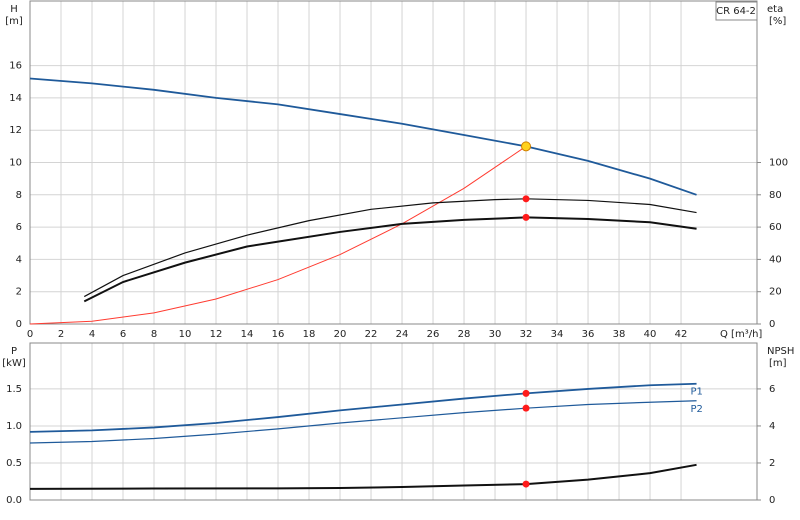 The height and width of the screenshot is (520, 800). I want to click on x-tick-label: 14, so click(247, 334).